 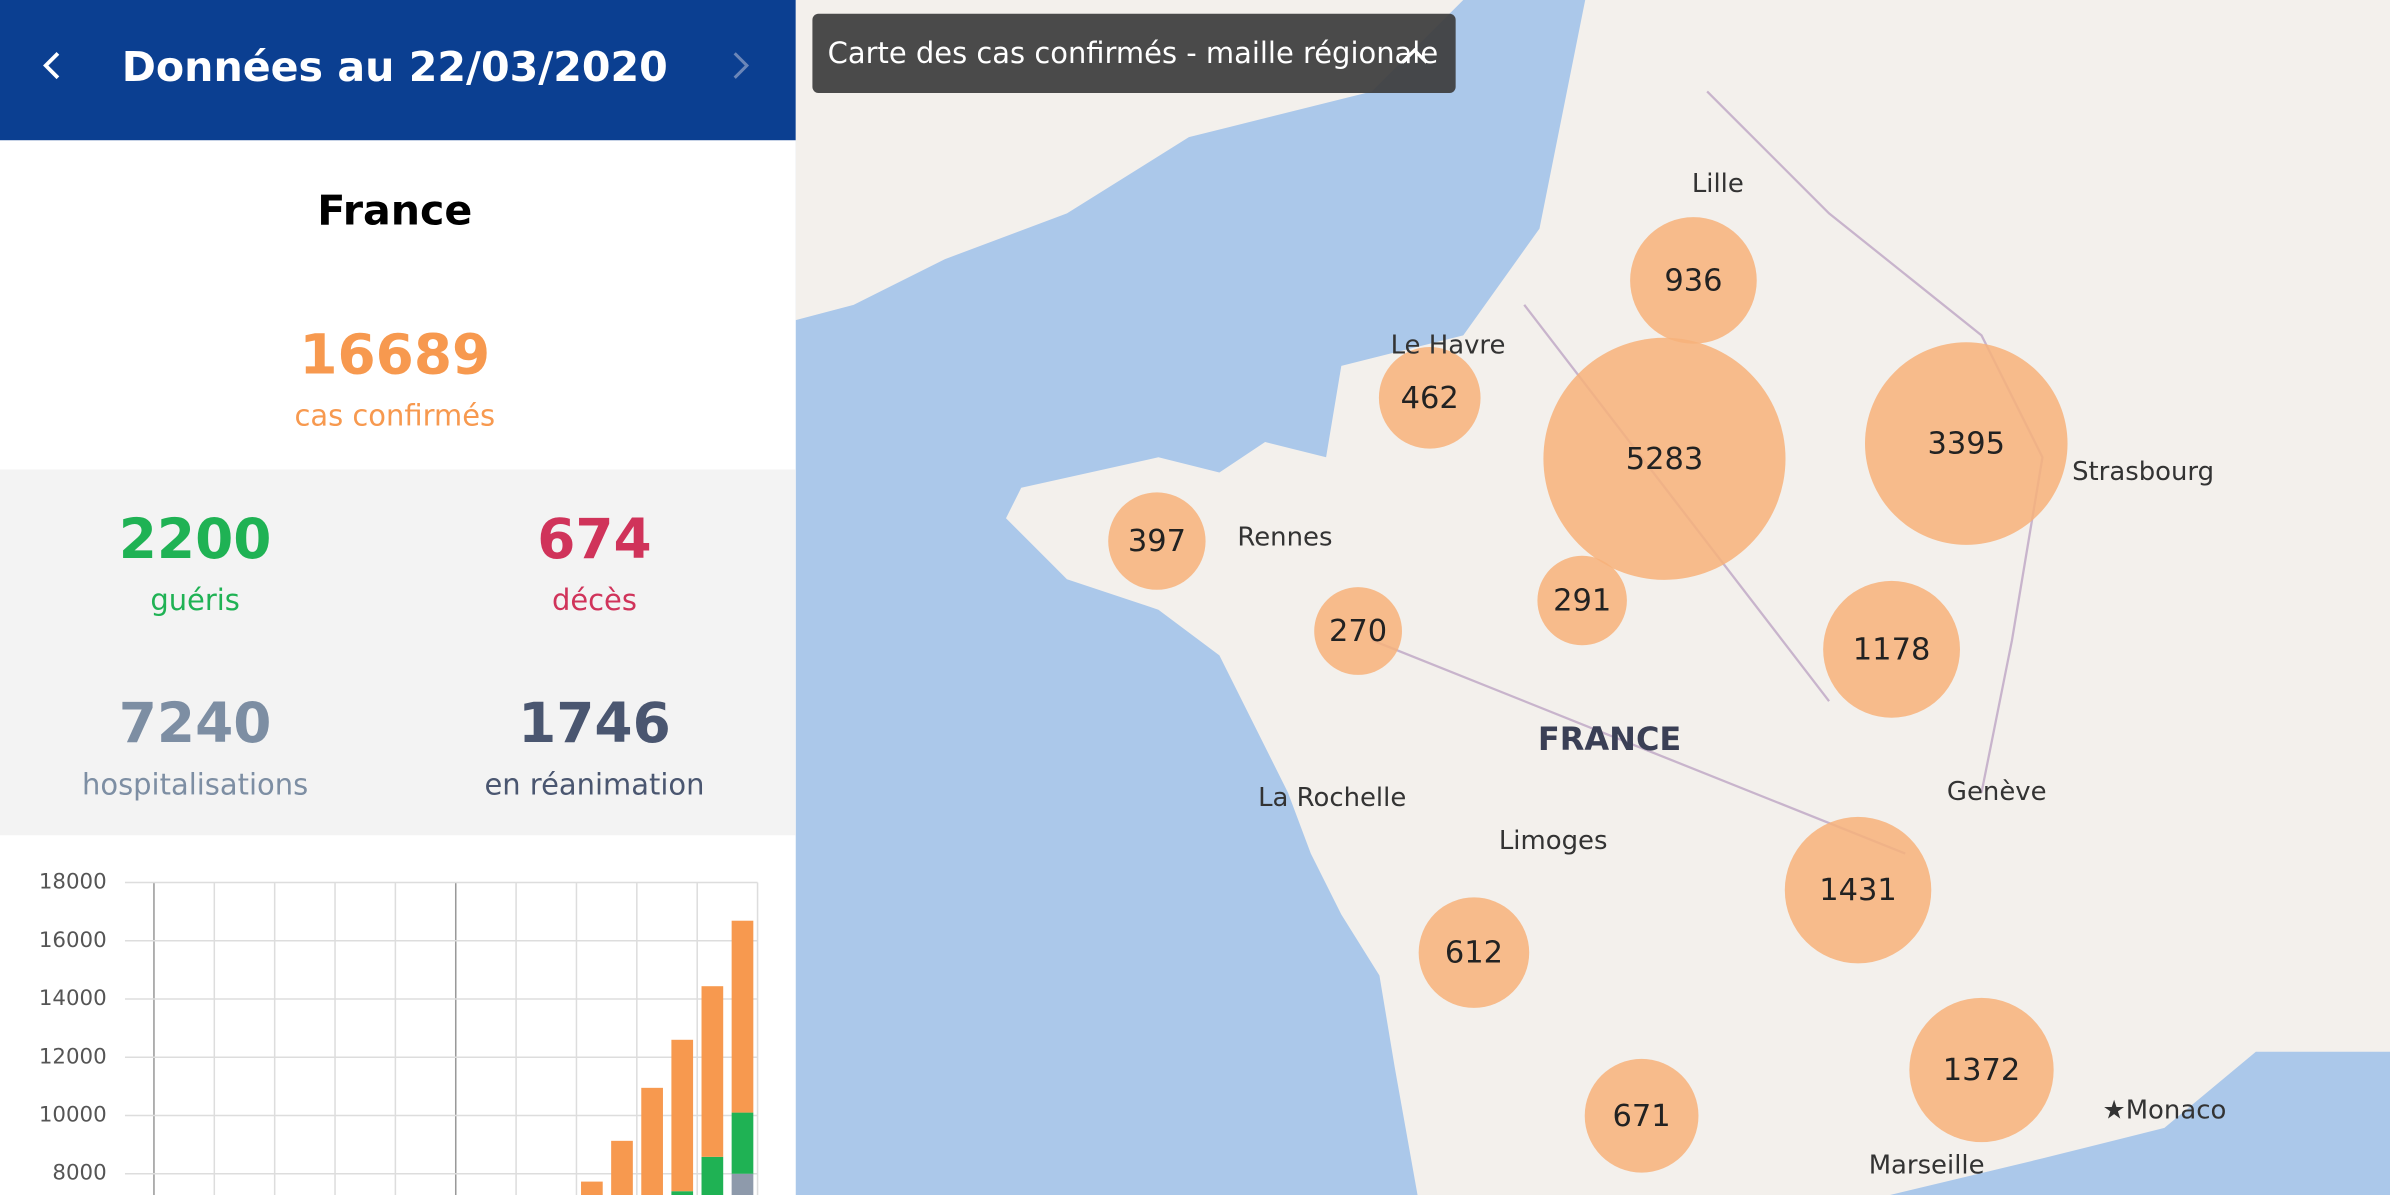 I want to click on header-title: Données au 22/03/2020, so click(x=395, y=67).